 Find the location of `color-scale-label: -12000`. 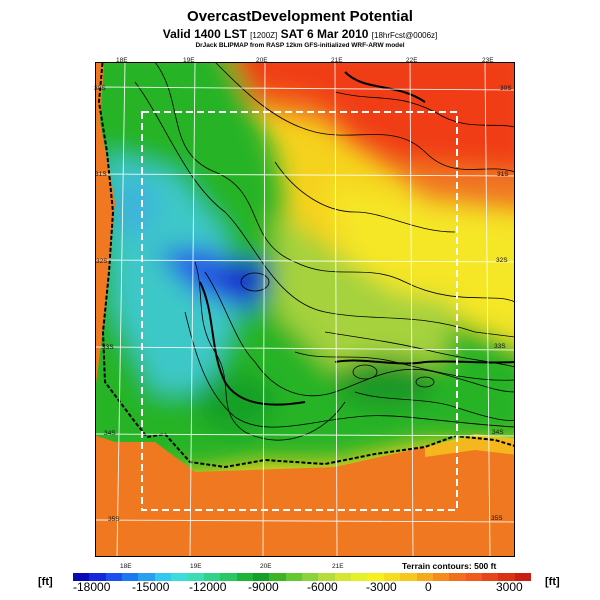

color-scale-label: -12000 is located at coordinates (208, 587).